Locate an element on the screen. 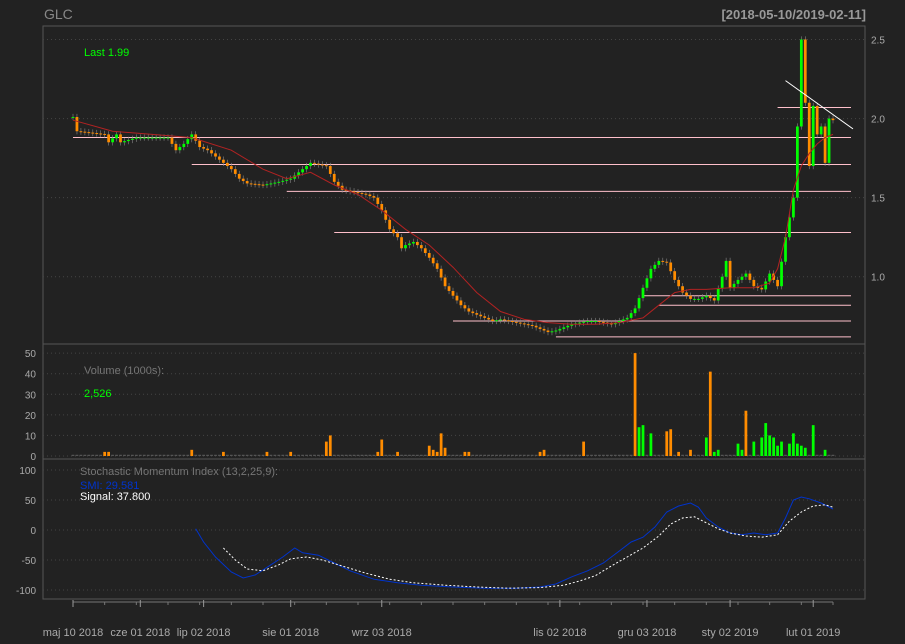 The width and height of the screenshot is (905, 644). volume-tick-label: 40 is located at coordinates (31, 375).